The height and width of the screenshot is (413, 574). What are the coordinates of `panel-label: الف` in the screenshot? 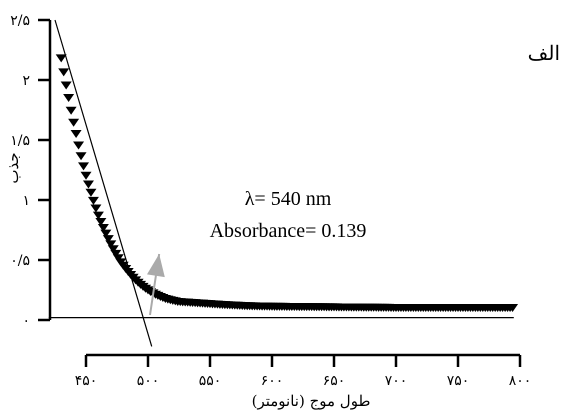 It's located at (544, 53).